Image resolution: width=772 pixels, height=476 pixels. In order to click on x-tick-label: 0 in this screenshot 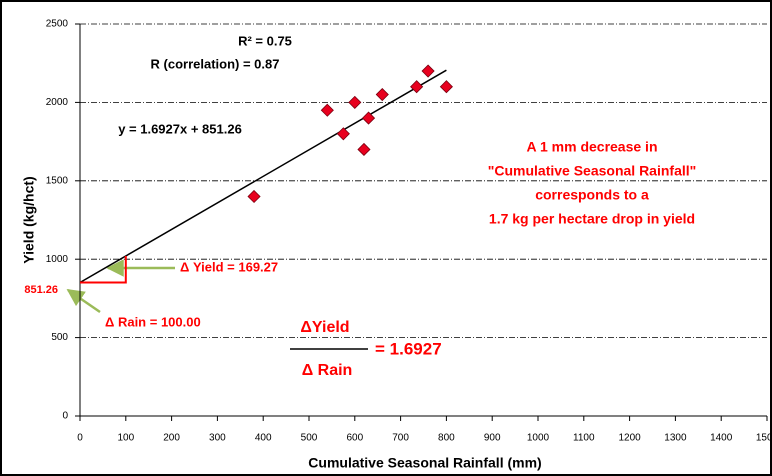, I will do `click(80, 438)`.